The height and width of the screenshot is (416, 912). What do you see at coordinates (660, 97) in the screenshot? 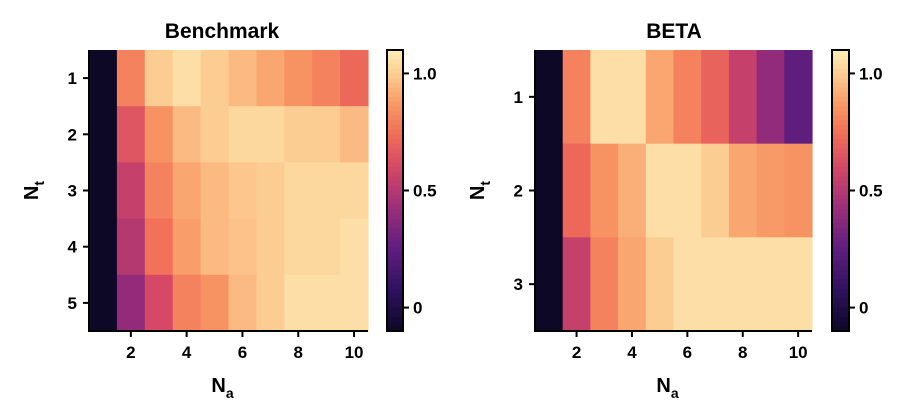
I see `heatmap-cell-r1-c5` at bounding box center [660, 97].